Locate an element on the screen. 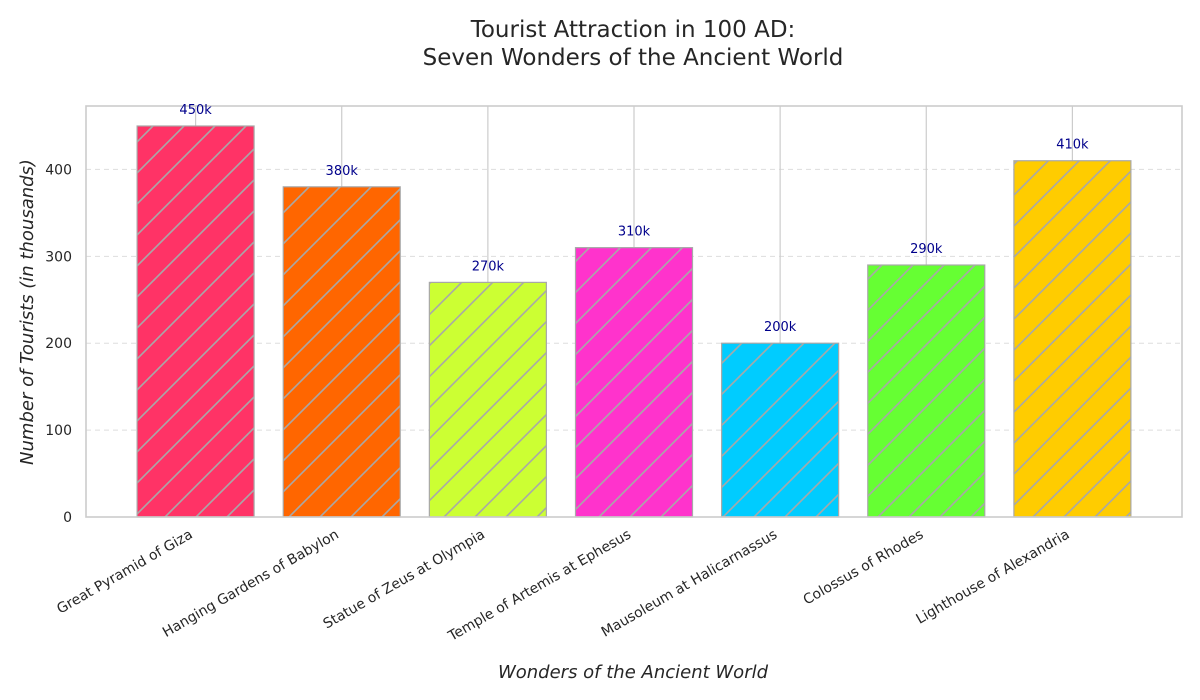 The height and width of the screenshot is (700, 1200). x-tick-label: Statue of Zeus at Olympia is located at coordinates (404, 580).